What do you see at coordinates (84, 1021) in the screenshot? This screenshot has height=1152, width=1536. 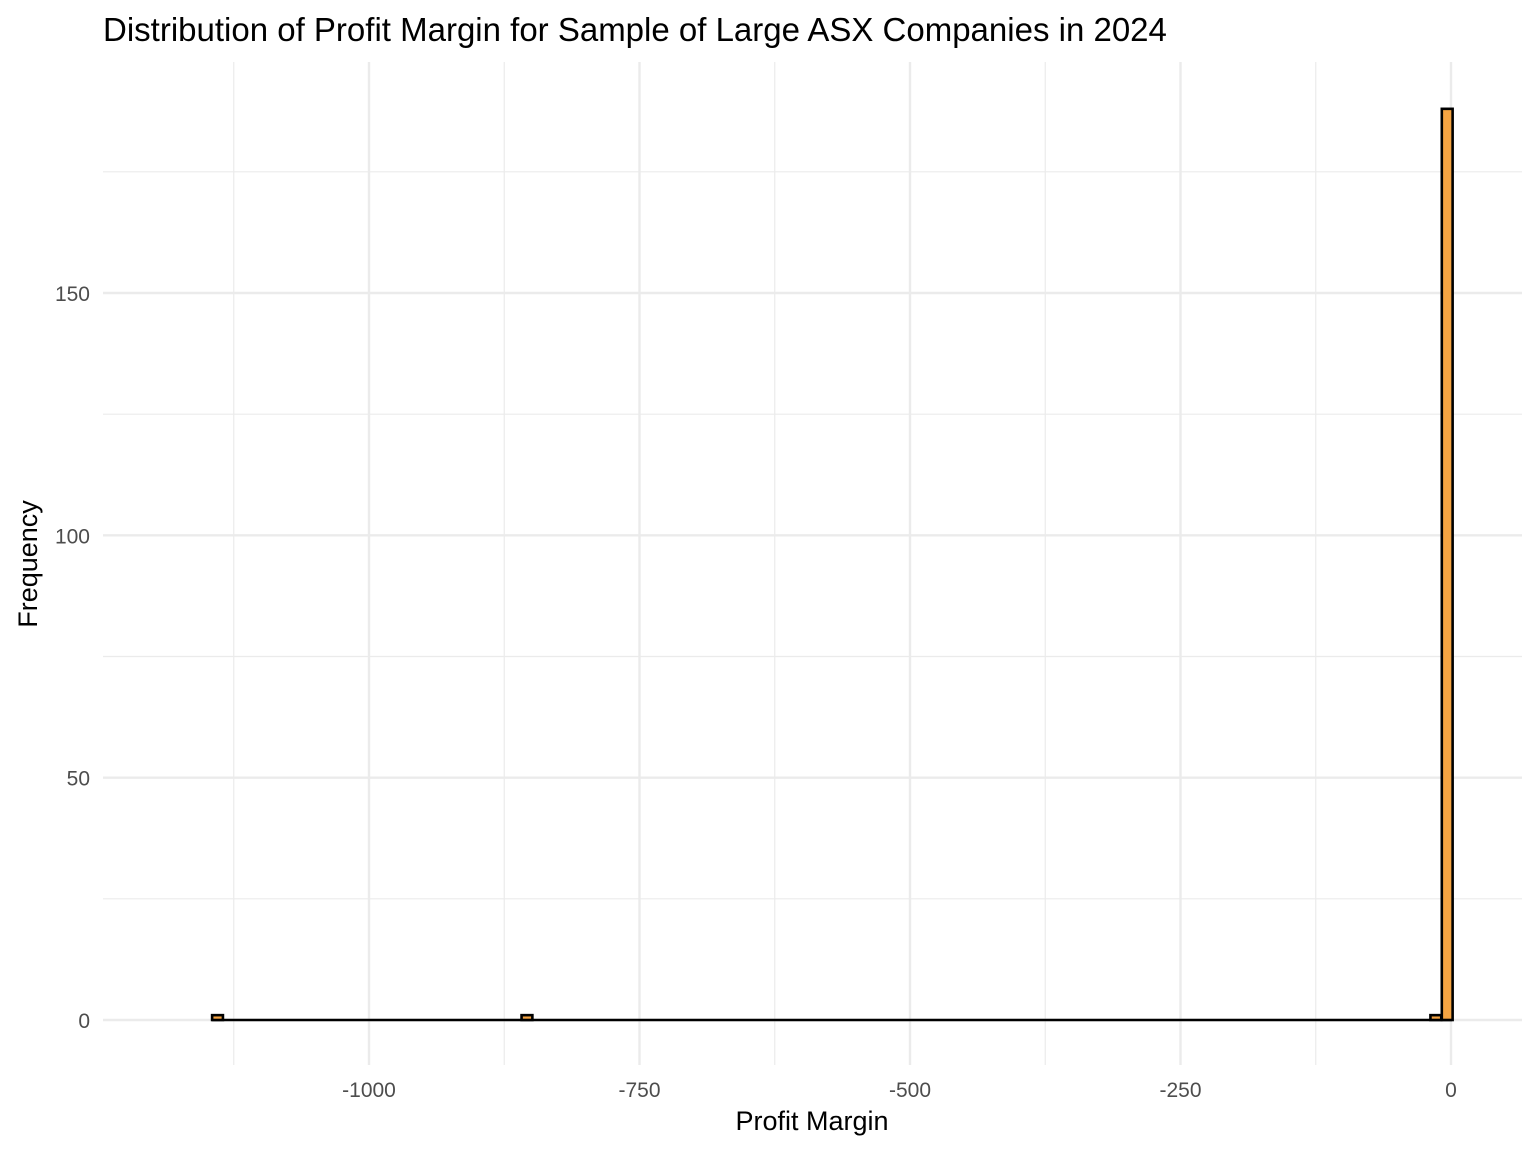 I see `y-tick-label: 0` at bounding box center [84, 1021].